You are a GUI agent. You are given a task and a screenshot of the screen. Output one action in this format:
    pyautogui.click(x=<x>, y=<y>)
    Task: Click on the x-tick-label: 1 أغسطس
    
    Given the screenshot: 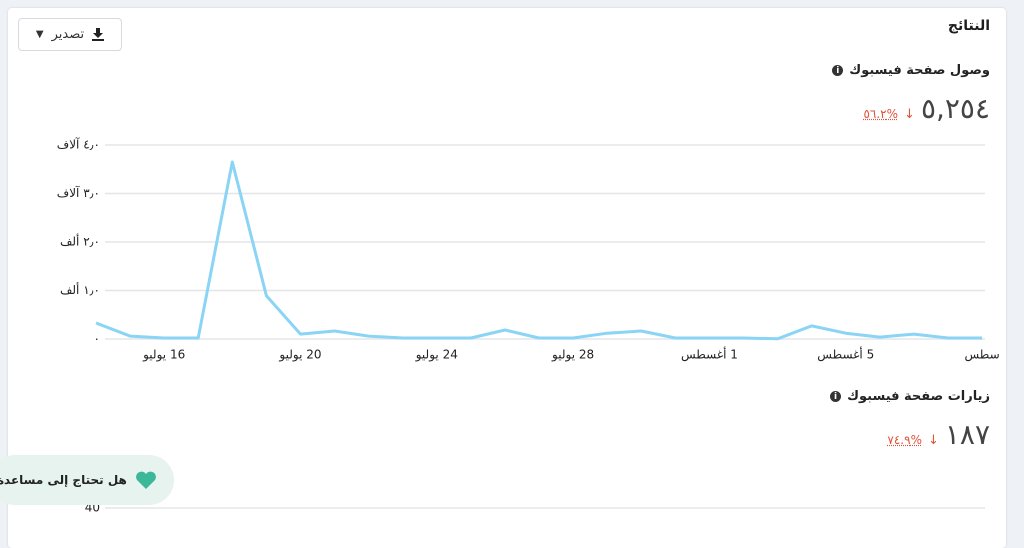 What is the action you would take?
    pyautogui.click(x=709, y=355)
    